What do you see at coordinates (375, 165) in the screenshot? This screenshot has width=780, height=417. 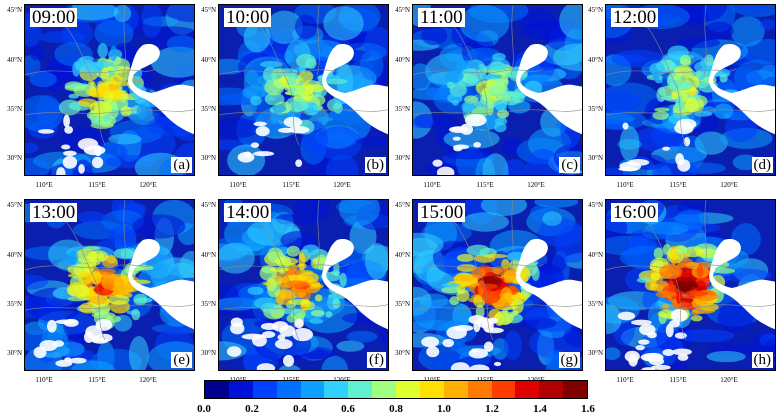 I see `panel-letter: (b)` at bounding box center [375, 165].